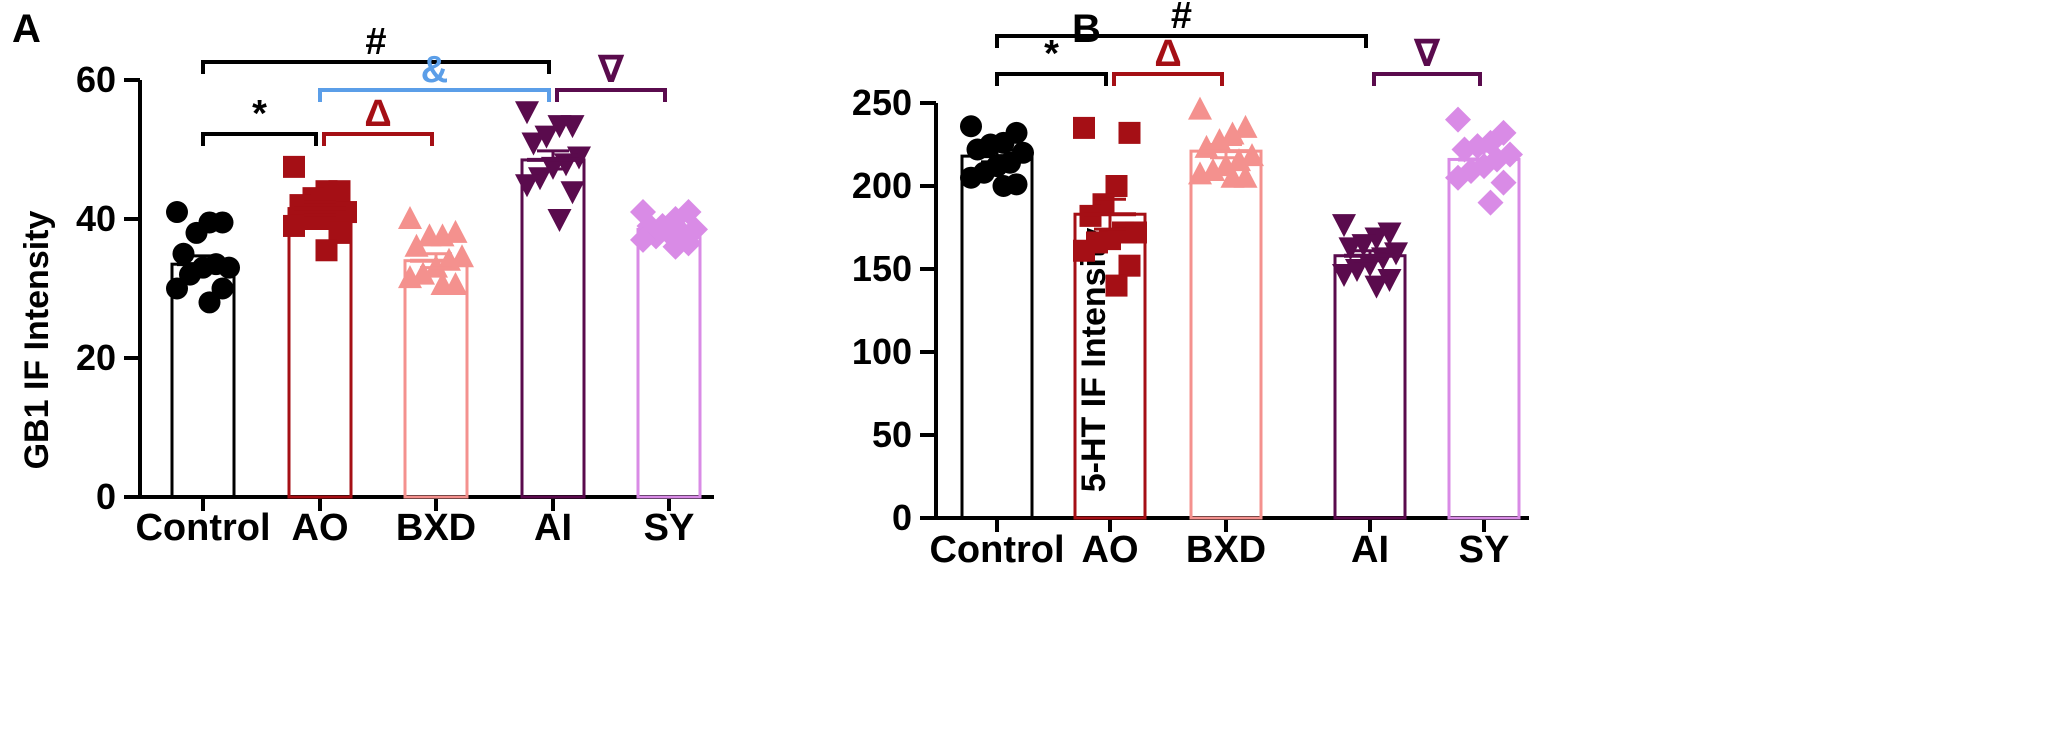 The image size is (2050, 750). What do you see at coordinates (96, 357) in the screenshot?
I see `y-tick-label: 20` at bounding box center [96, 357].